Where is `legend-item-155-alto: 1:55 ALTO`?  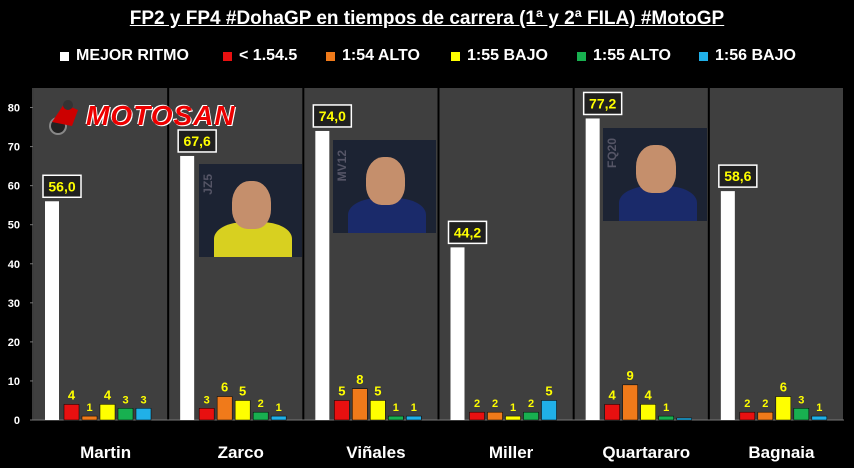
legend-item-155-alto: 1:55 ALTO is located at coordinates (624, 56).